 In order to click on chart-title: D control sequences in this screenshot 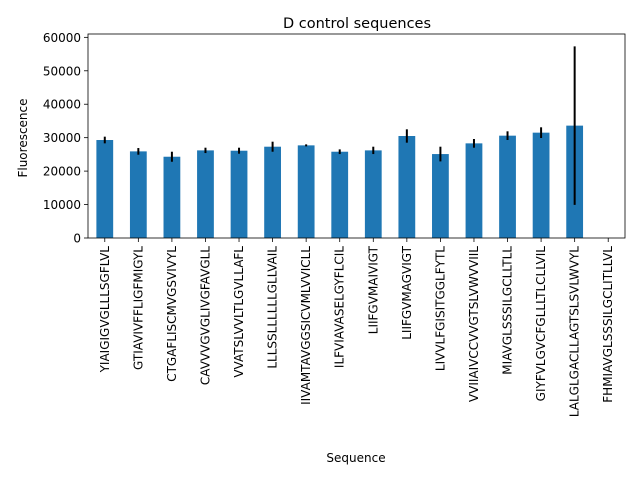, I will do `click(357, 24)`.